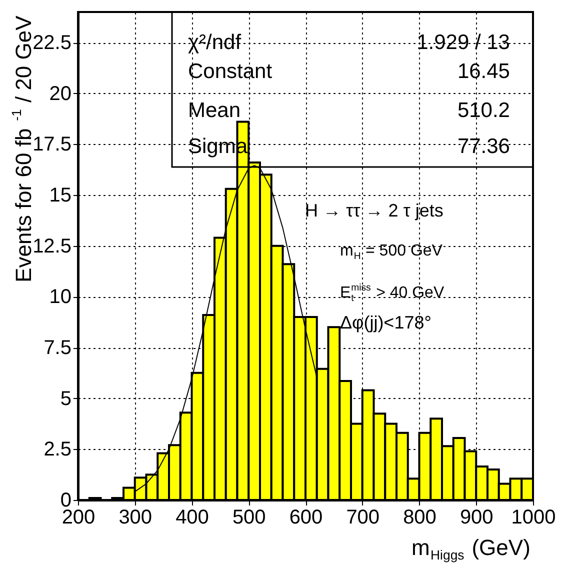 The image size is (566, 567). What do you see at coordinates (192, 517) in the screenshot?
I see `x-tick-label: 400` at bounding box center [192, 517].